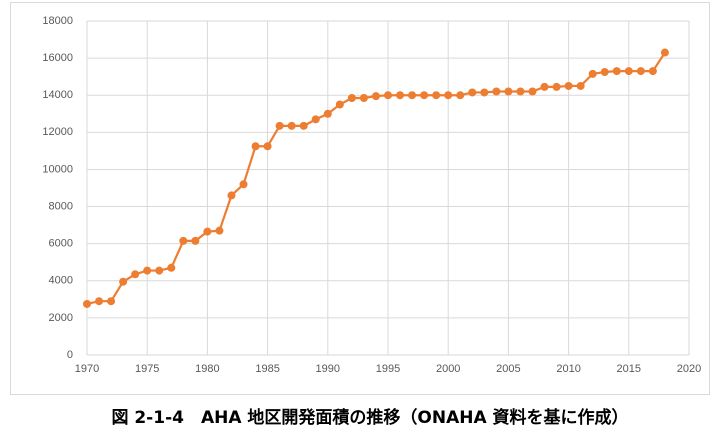  I want to click on y-tick-label: 4000, so click(61, 281).